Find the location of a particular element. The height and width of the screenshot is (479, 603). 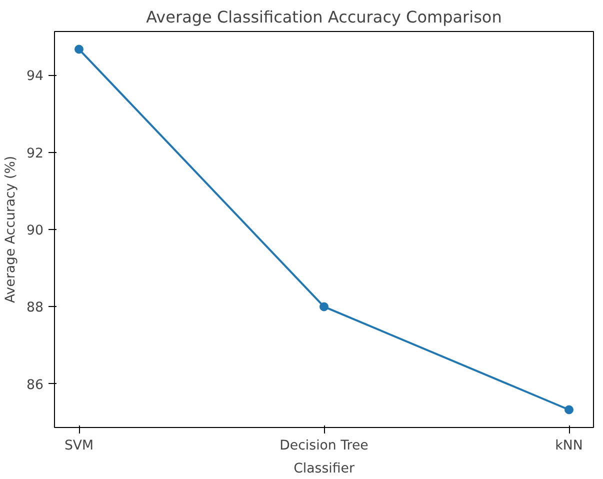

x-axis-title: Classifier is located at coordinates (324, 469).